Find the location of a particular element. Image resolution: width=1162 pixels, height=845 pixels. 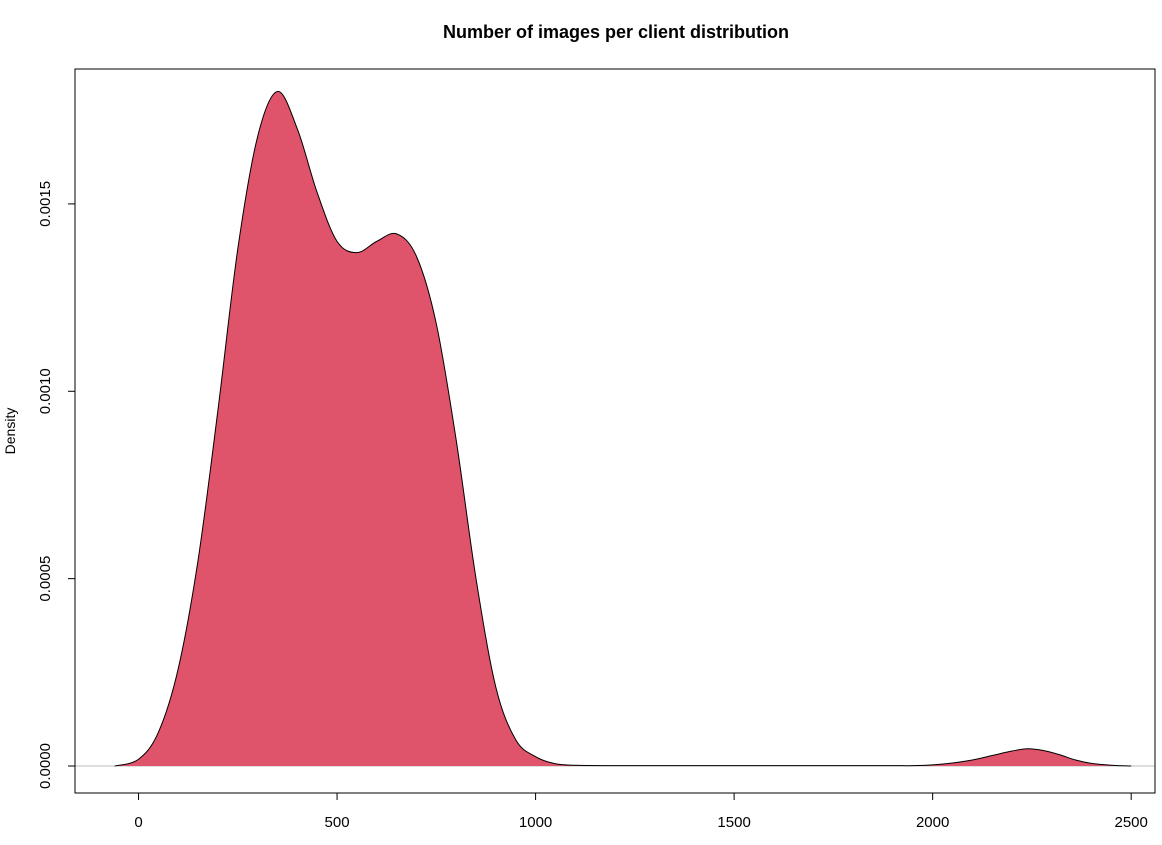

y-tick-label: 0.0005 is located at coordinates (45, 579).